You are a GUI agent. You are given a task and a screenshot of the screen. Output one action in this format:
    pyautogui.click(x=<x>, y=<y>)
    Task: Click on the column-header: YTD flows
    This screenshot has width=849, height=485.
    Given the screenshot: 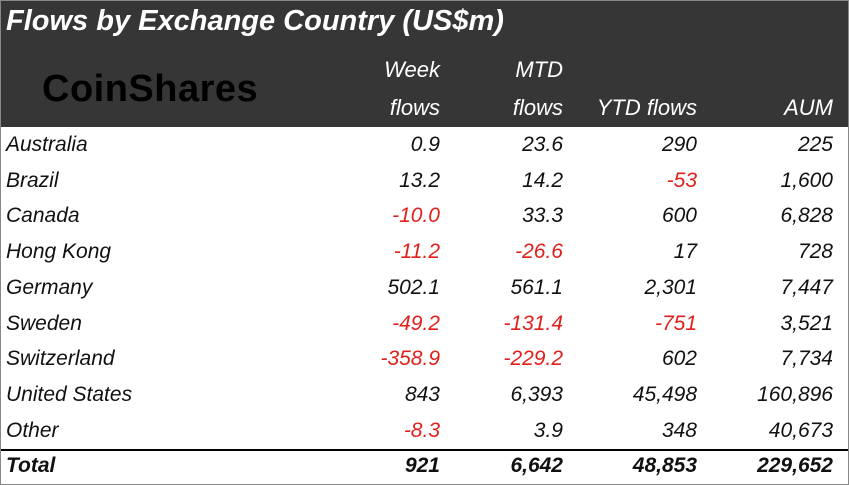 What is the action you would take?
    pyautogui.click(x=646, y=107)
    